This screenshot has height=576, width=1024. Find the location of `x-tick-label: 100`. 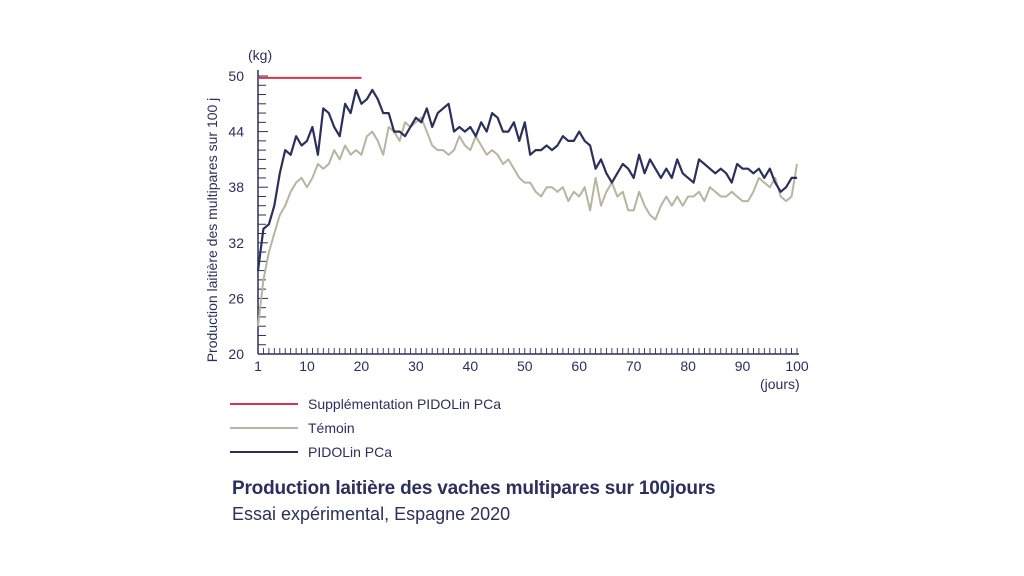

x-tick-label: 100 is located at coordinates (797, 366).